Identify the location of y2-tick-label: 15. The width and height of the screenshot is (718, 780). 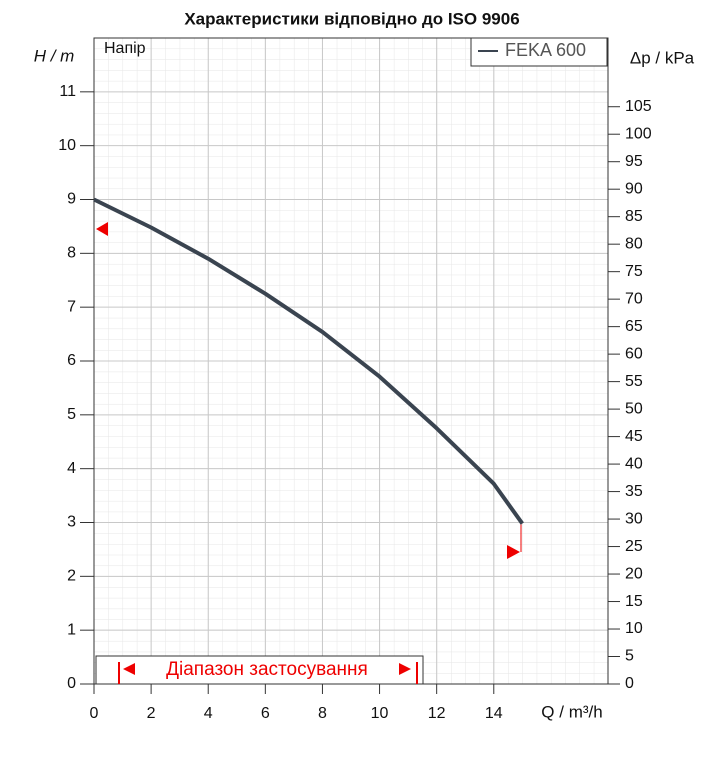
(634, 601).